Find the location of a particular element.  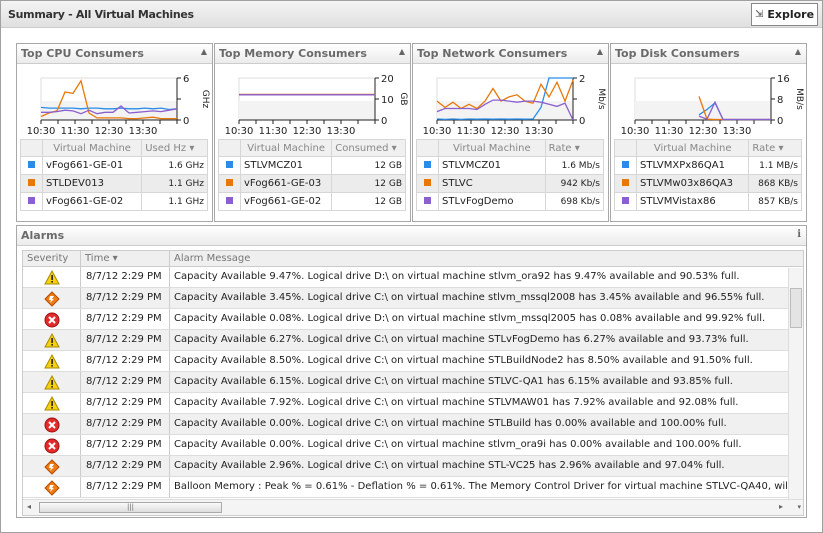

vm-name: STLVMCZ01 is located at coordinates (286, 165).